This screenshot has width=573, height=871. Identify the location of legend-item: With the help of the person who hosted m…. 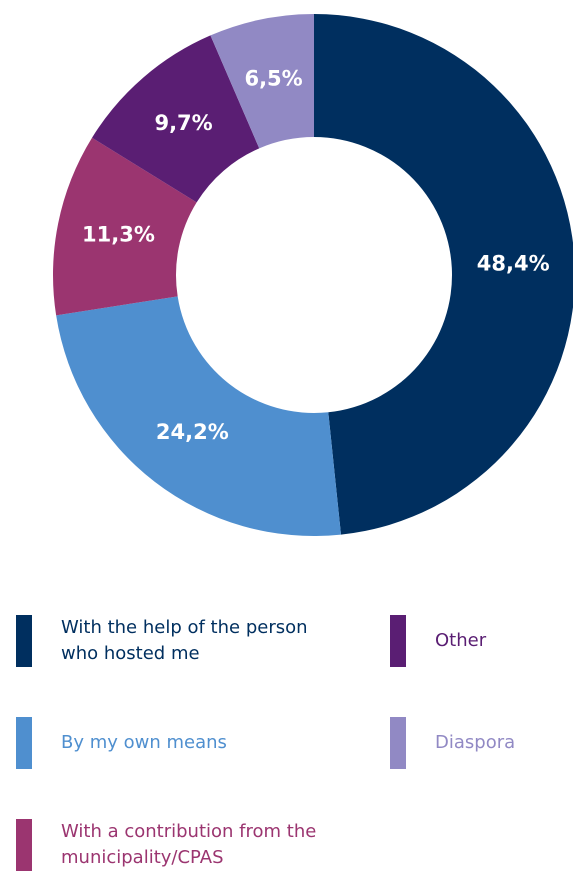
(168, 641).